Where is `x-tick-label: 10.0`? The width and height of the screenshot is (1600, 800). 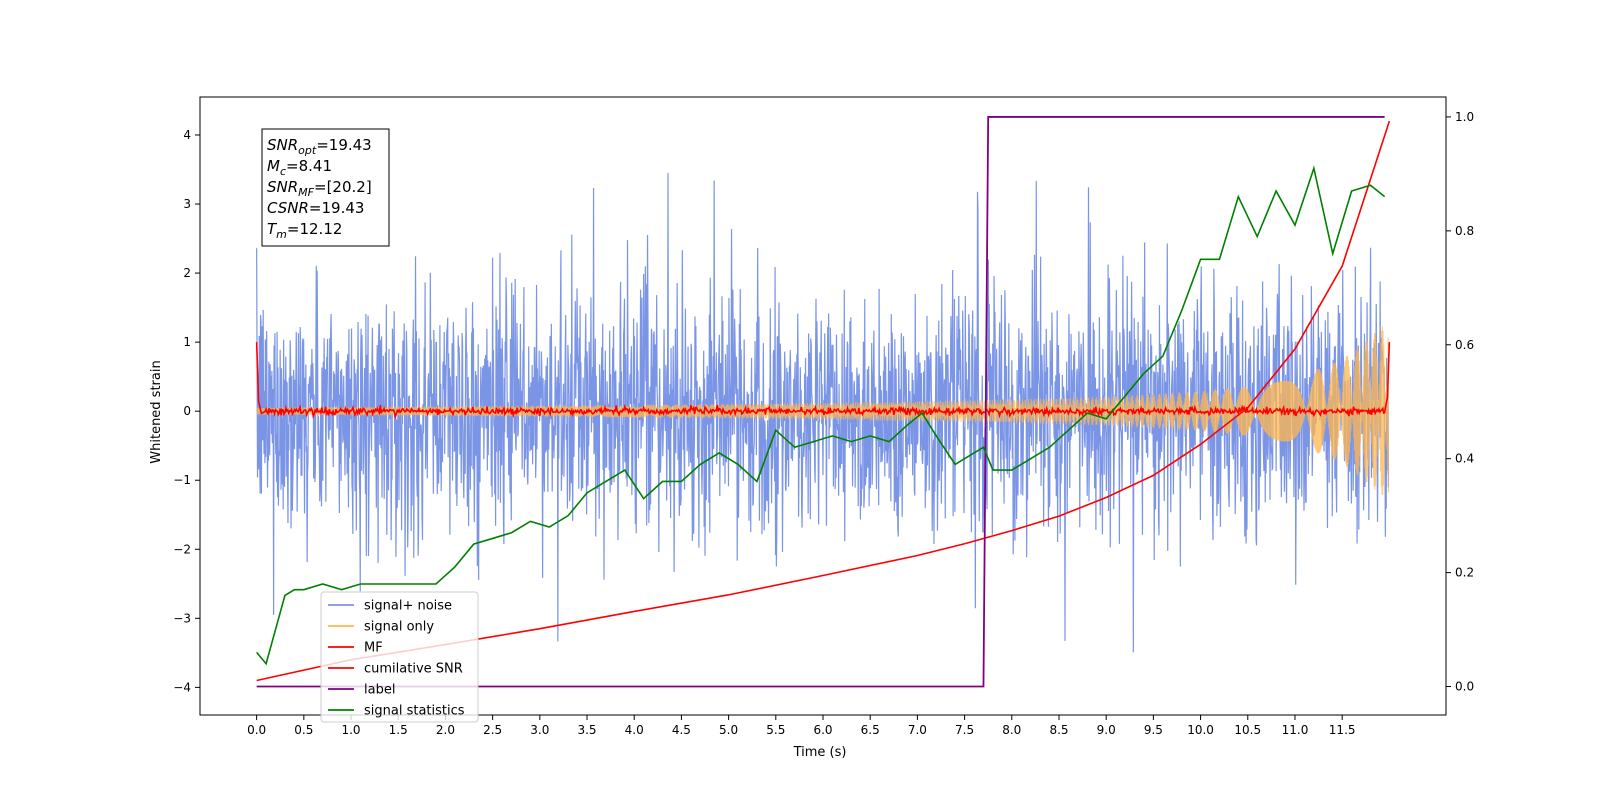 x-tick-label: 10.0 is located at coordinates (1200, 730).